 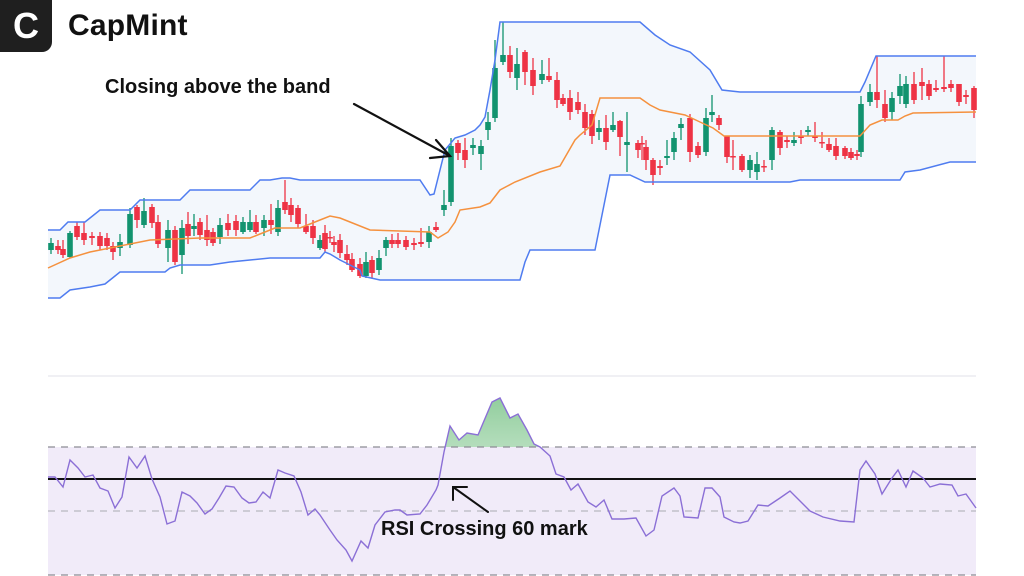 What do you see at coordinates (128, 25) in the screenshot?
I see `brand-name: CapMint` at bounding box center [128, 25].